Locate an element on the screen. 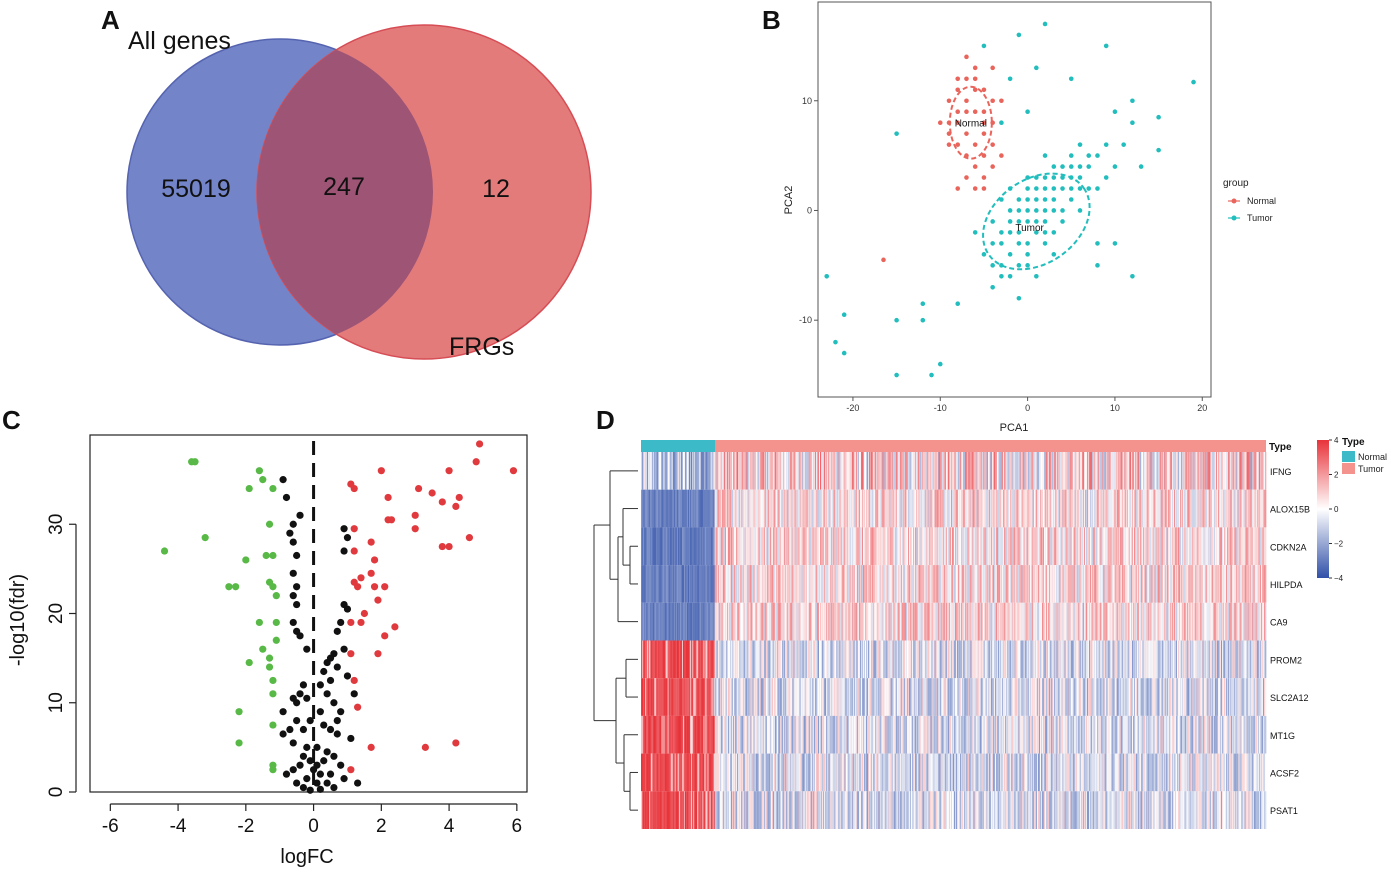 The height and width of the screenshot is (873, 1391). volcano-point-down is located at coordinates (269, 658).